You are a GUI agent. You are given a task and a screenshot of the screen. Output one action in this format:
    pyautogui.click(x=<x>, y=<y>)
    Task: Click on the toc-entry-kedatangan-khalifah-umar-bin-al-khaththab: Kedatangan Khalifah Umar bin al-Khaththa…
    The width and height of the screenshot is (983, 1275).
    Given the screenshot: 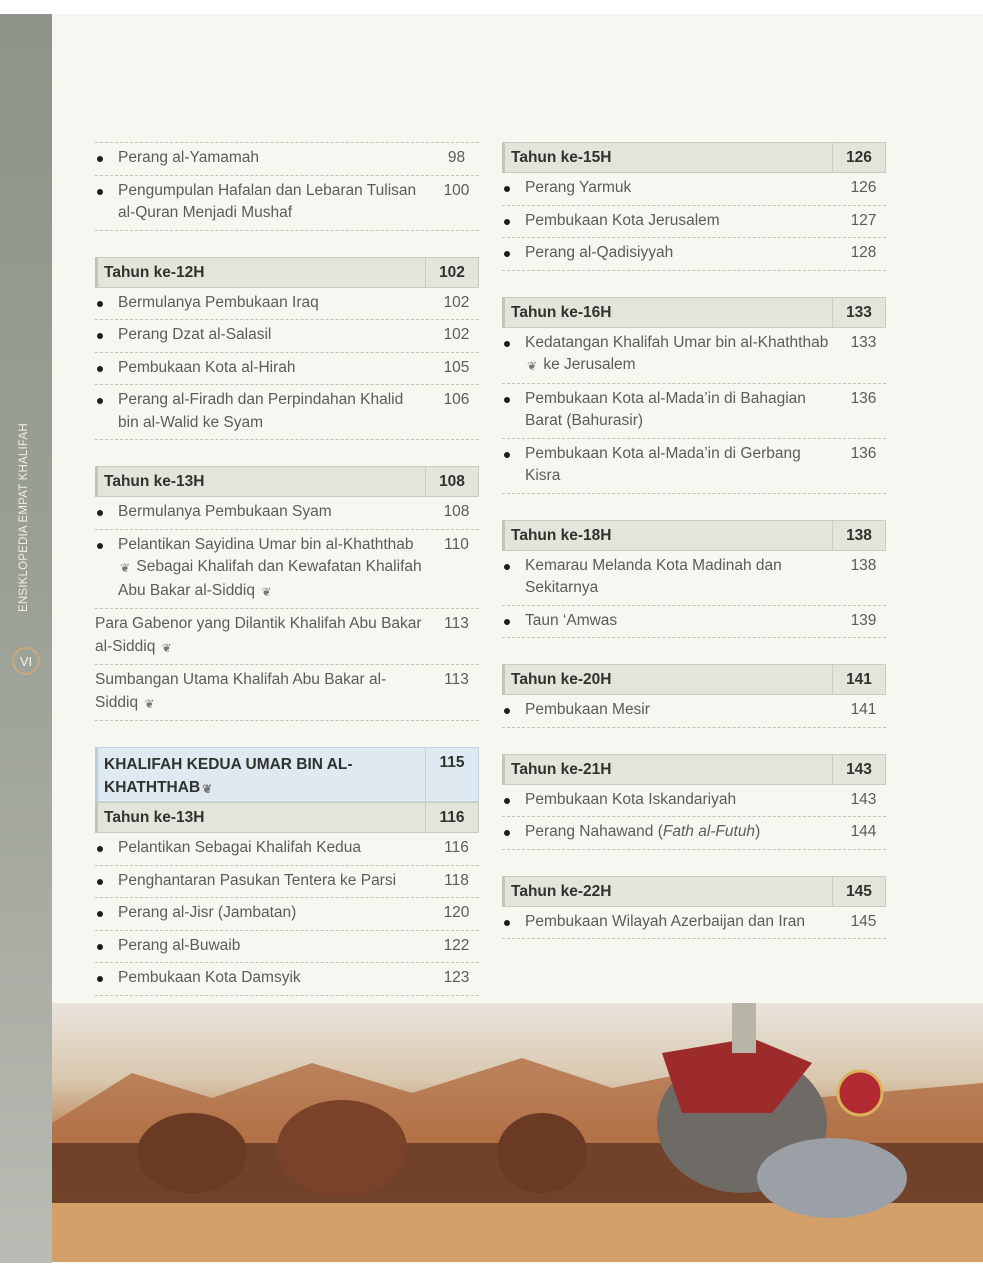 What is the action you would take?
    pyautogui.click(x=694, y=356)
    